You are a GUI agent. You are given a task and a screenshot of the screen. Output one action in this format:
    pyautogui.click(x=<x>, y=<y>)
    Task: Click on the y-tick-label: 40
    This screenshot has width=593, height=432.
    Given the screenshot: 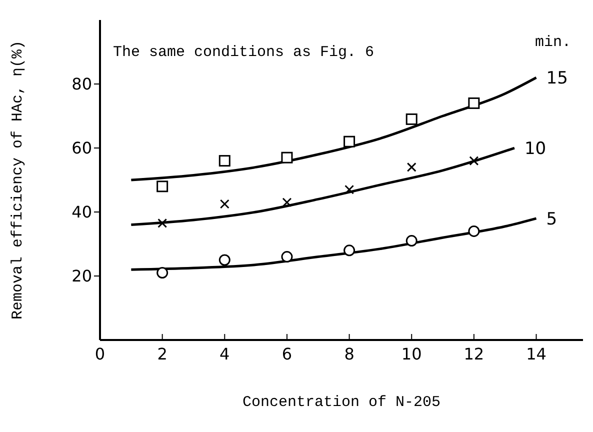 What is the action you would take?
    pyautogui.click(x=82, y=212)
    